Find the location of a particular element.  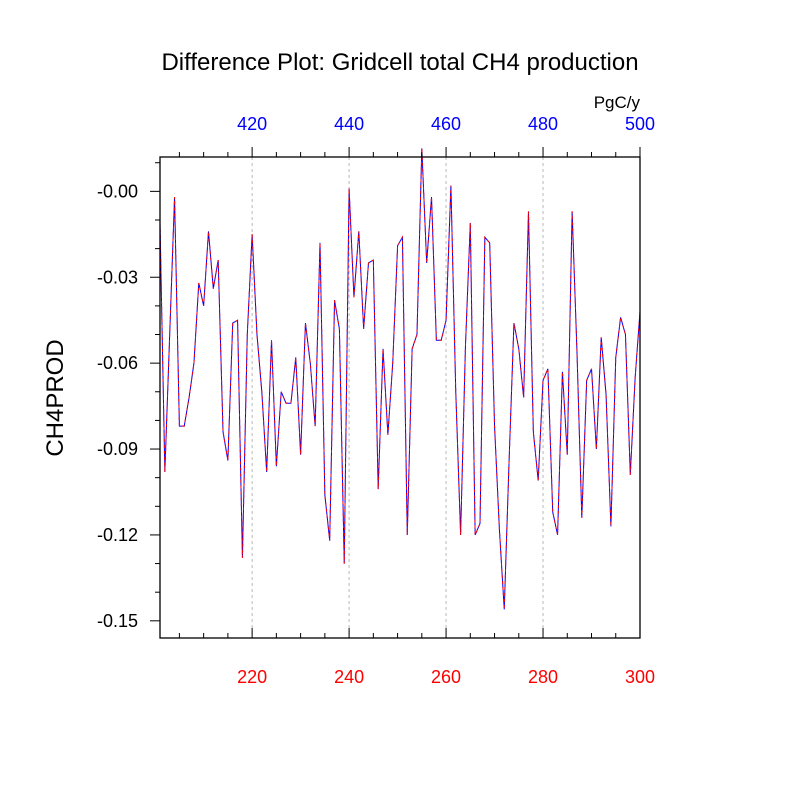

x-top-tick-label: 500 is located at coordinates (640, 124).